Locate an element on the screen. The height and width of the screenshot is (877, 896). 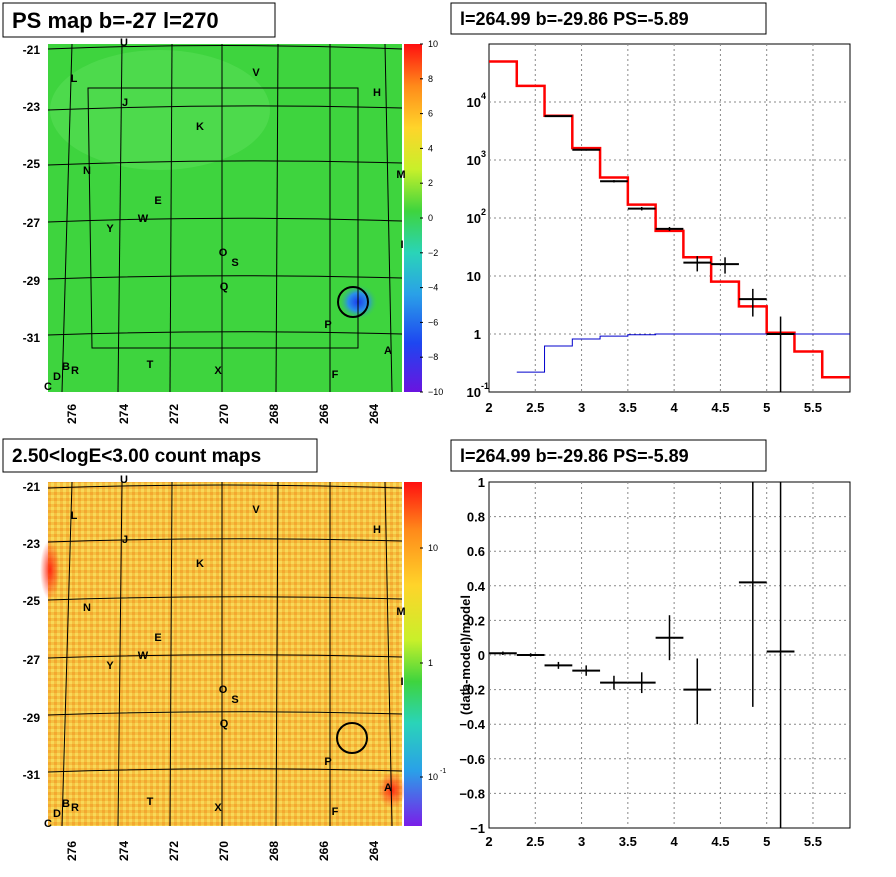
ps-map-source-label: E is located at coordinates (157, 201).